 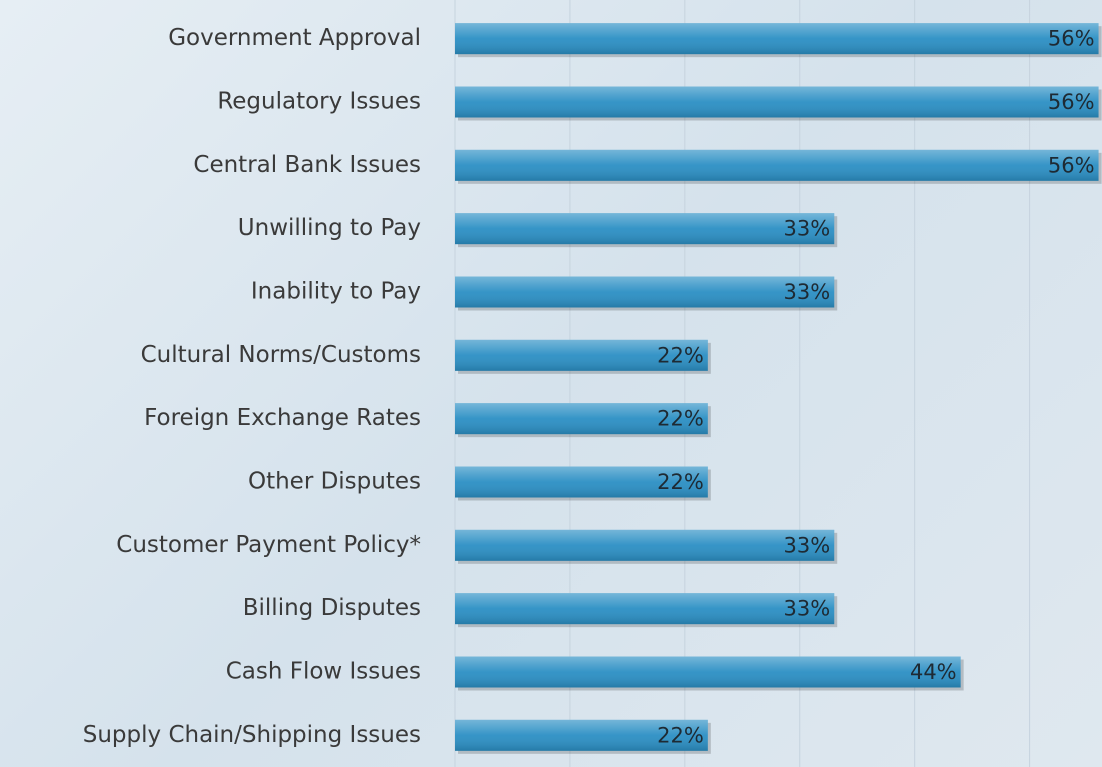 What do you see at coordinates (332, 608) in the screenshot?
I see `y-tick-label: Billing Disputes` at bounding box center [332, 608].